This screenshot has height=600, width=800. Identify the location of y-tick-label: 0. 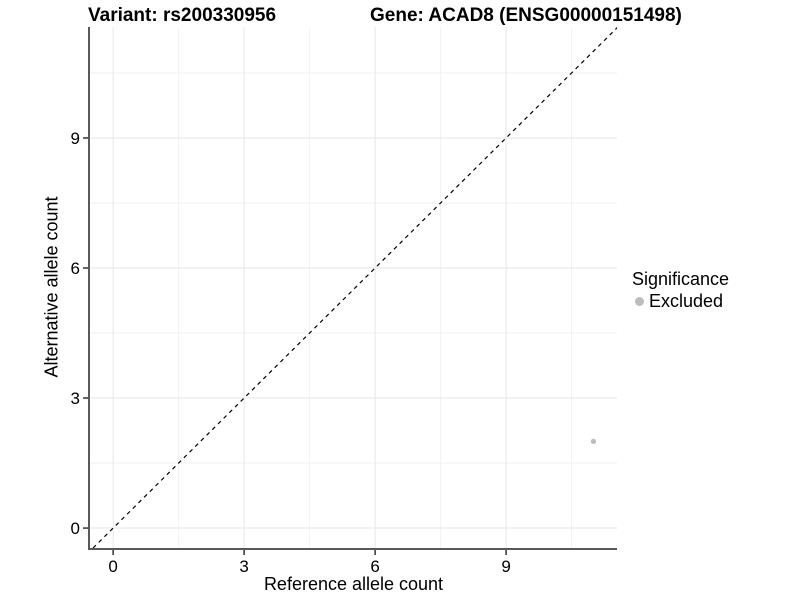
(75, 528).